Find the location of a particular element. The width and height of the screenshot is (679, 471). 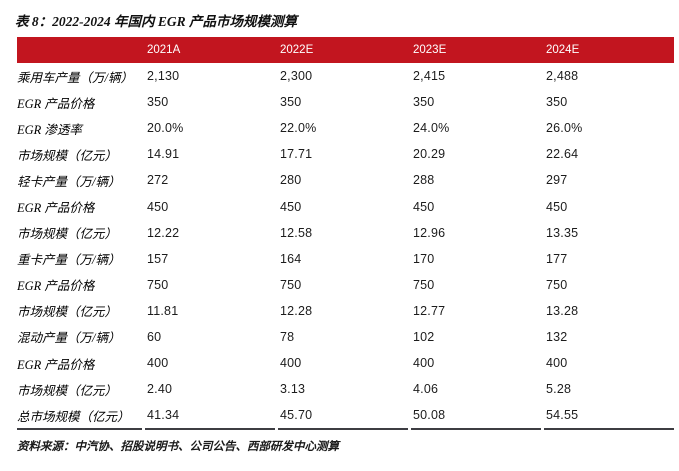

source-note: 资料来源：中汽协、招股说明书、公司公告、西部研发中心测算 is located at coordinates (178, 447).